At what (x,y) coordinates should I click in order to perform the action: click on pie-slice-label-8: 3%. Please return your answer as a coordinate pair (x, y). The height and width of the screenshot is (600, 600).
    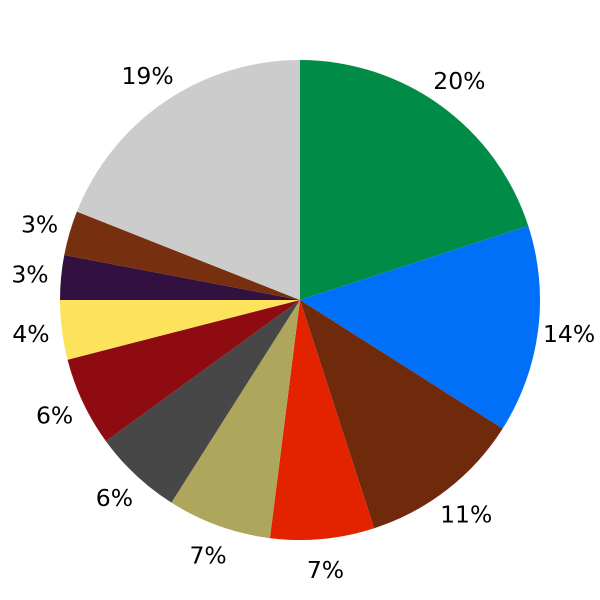
    Looking at the image, I should click on (29, 275).